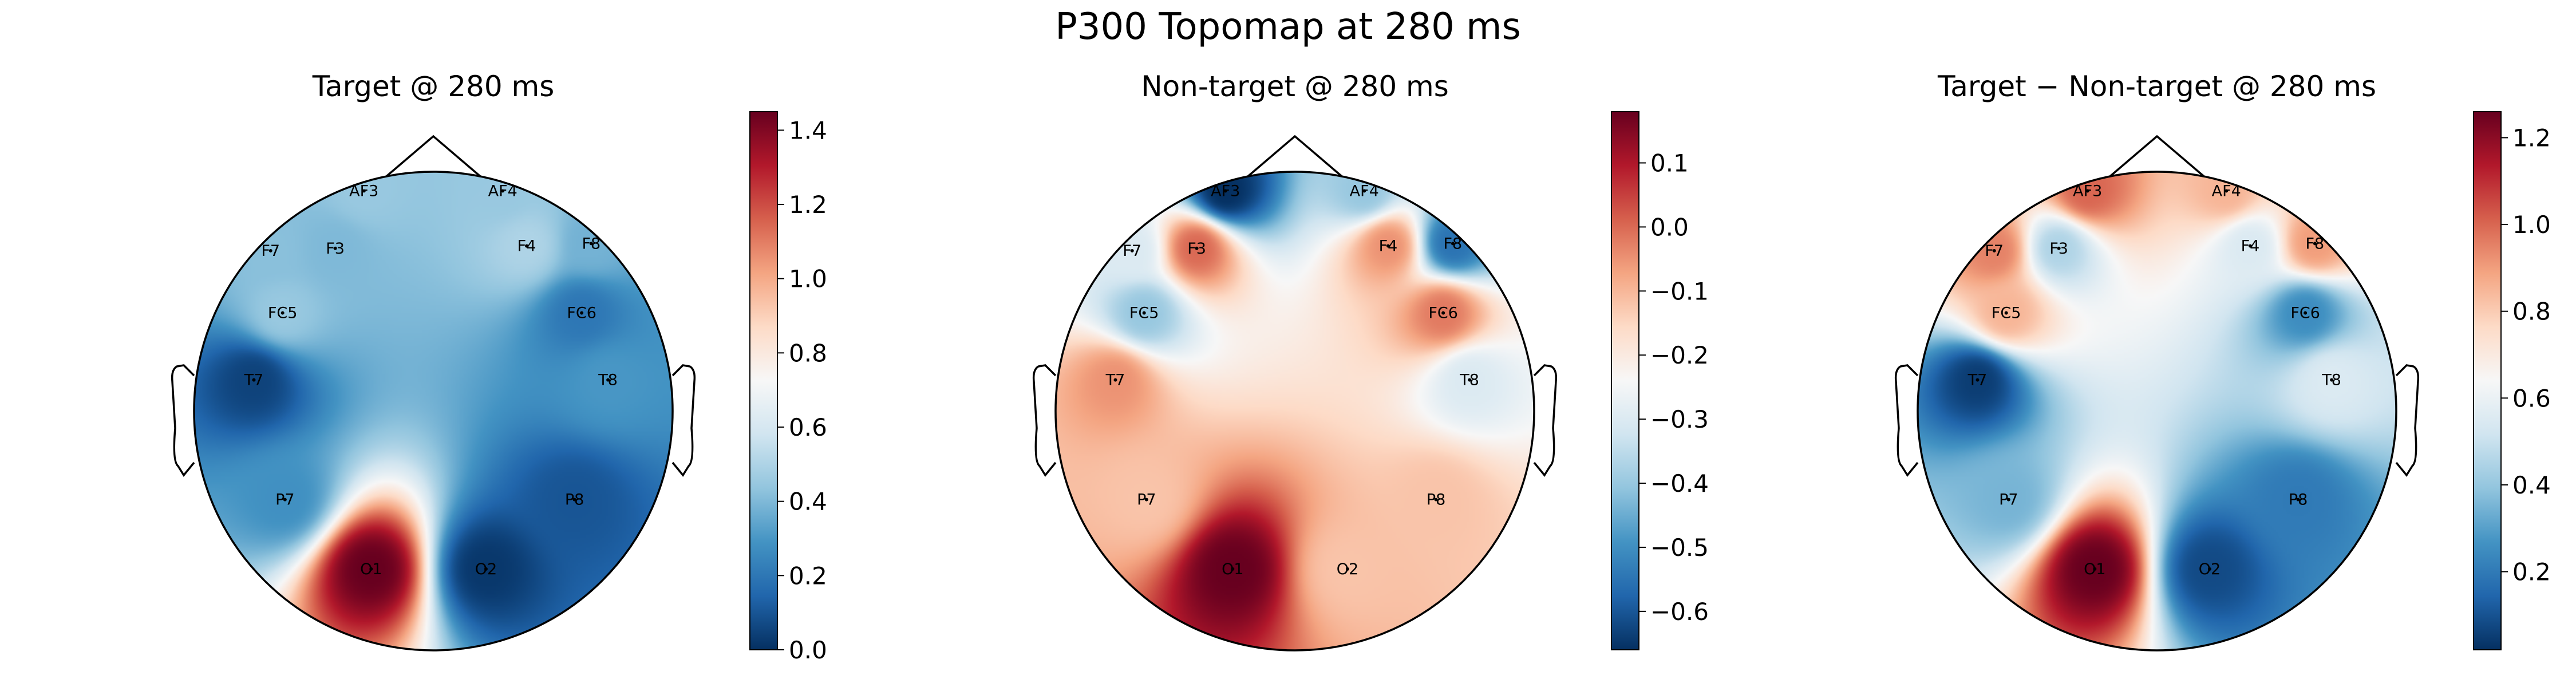 The image size is (2576, 687). I want to click on panel-title: Non-target @ 280 ms, so click(1295, 86).